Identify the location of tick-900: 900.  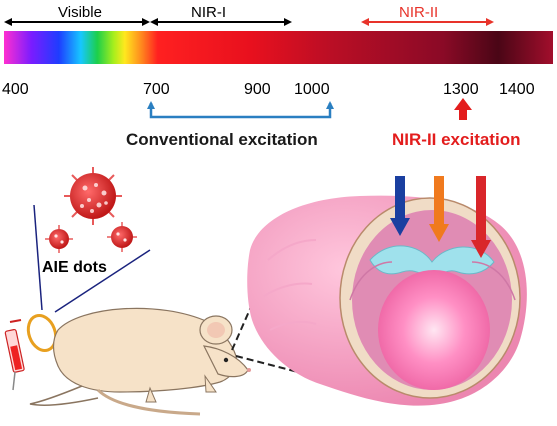
(257, 89).